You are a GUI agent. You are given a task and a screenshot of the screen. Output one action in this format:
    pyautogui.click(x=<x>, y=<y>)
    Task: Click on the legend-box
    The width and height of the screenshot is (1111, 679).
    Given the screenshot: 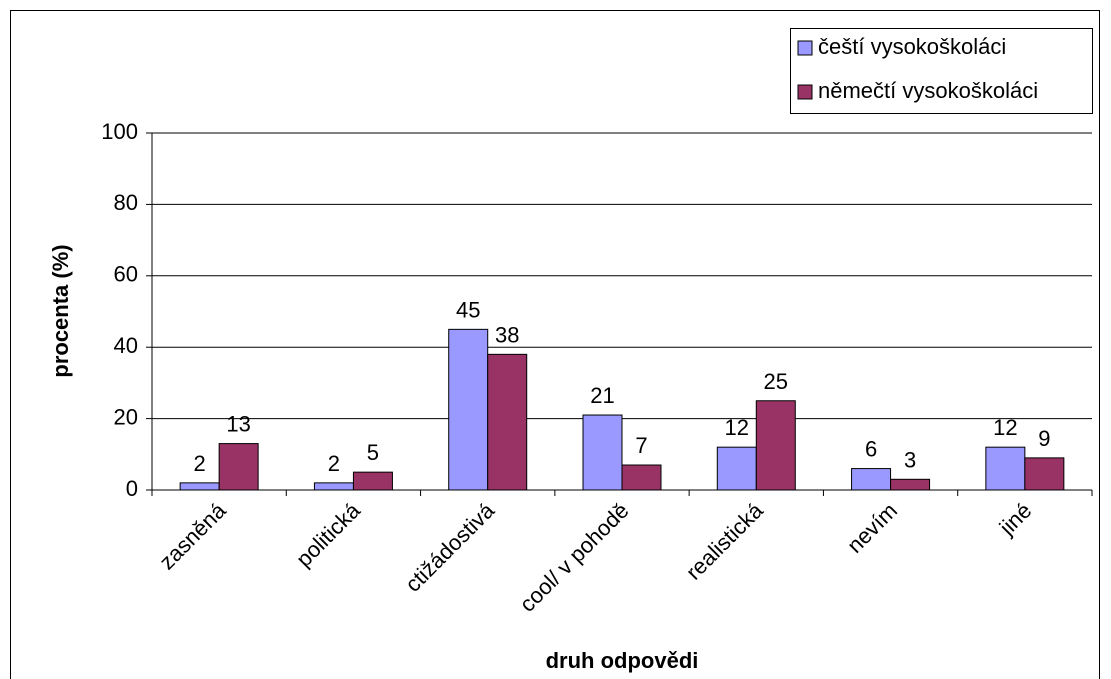 What is the action you would take?
    pyautogui.click(x=941, y=71)
    